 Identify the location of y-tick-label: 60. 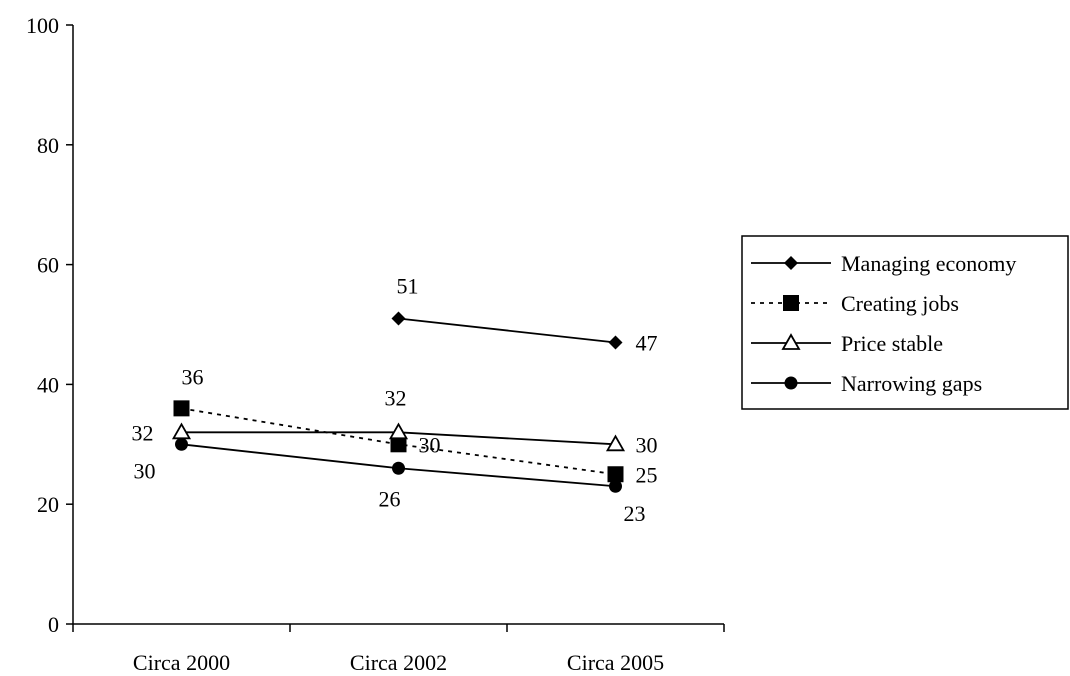
(48, 265).